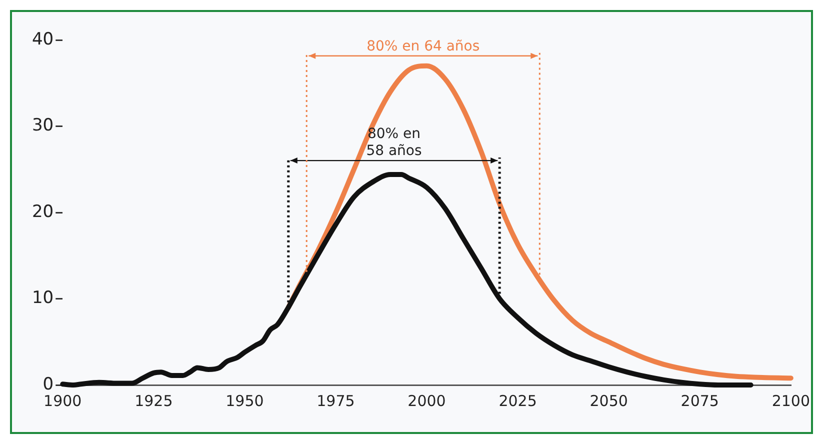 The image size is (823, 444). I want to click on y-tick-label: 10, so click(43, 298).